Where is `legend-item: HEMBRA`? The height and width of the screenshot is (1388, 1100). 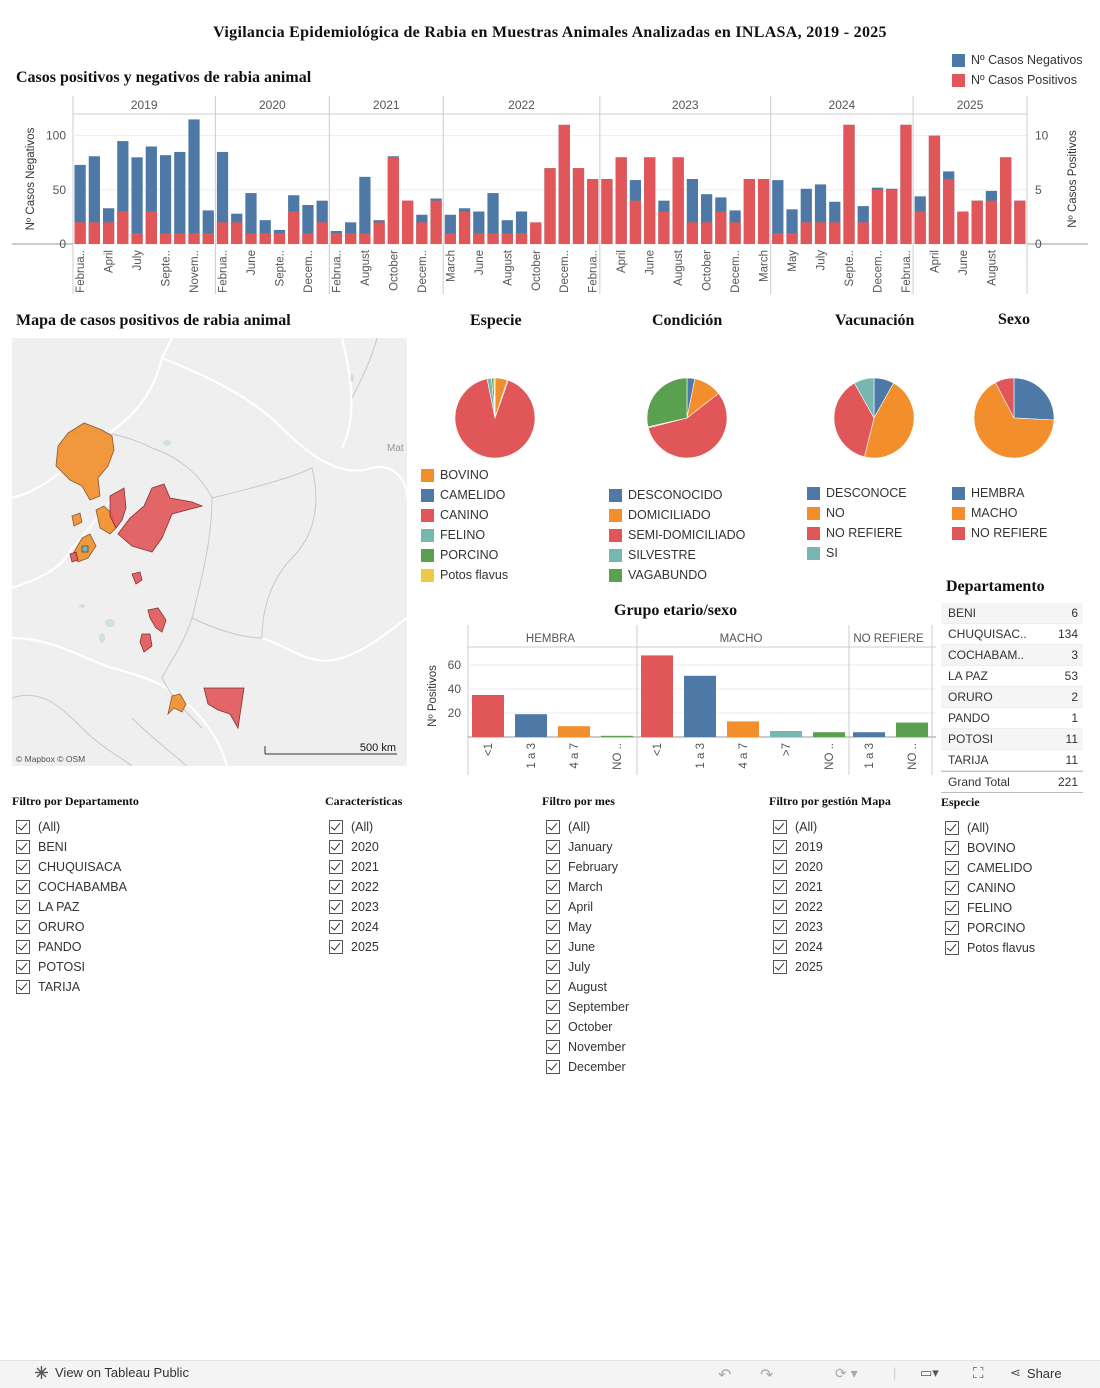
legend-item: HEMBRA is located at coordinates (999, 493).